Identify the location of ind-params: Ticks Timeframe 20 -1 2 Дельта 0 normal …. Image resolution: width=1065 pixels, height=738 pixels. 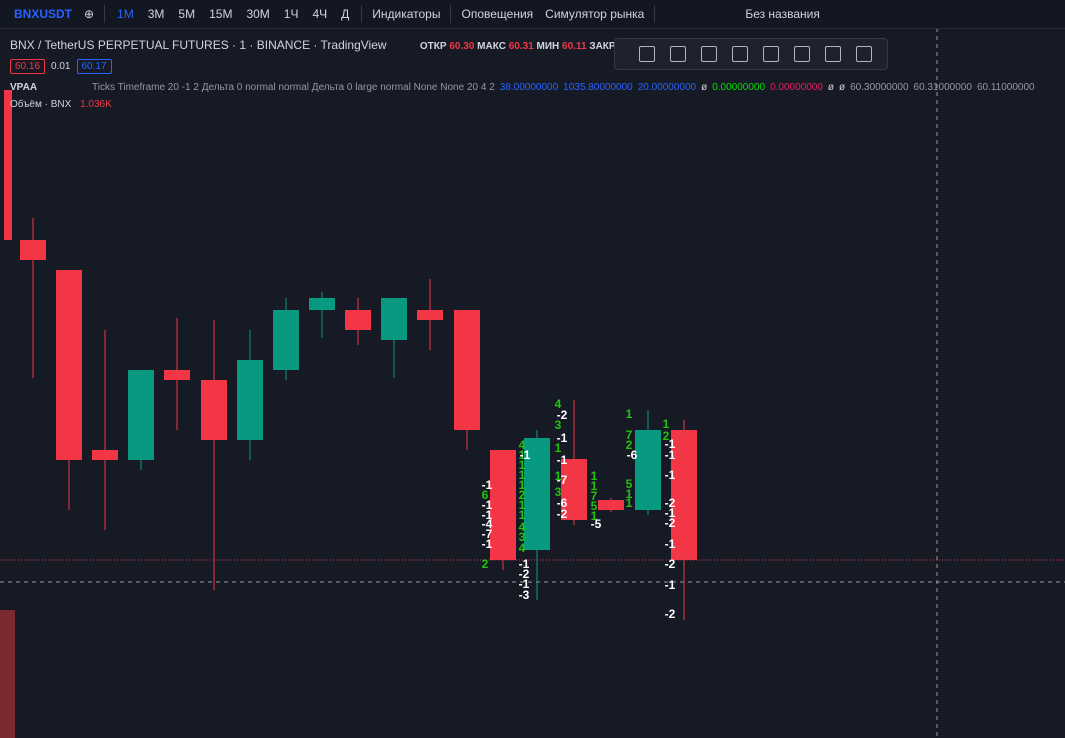
(293, 87).